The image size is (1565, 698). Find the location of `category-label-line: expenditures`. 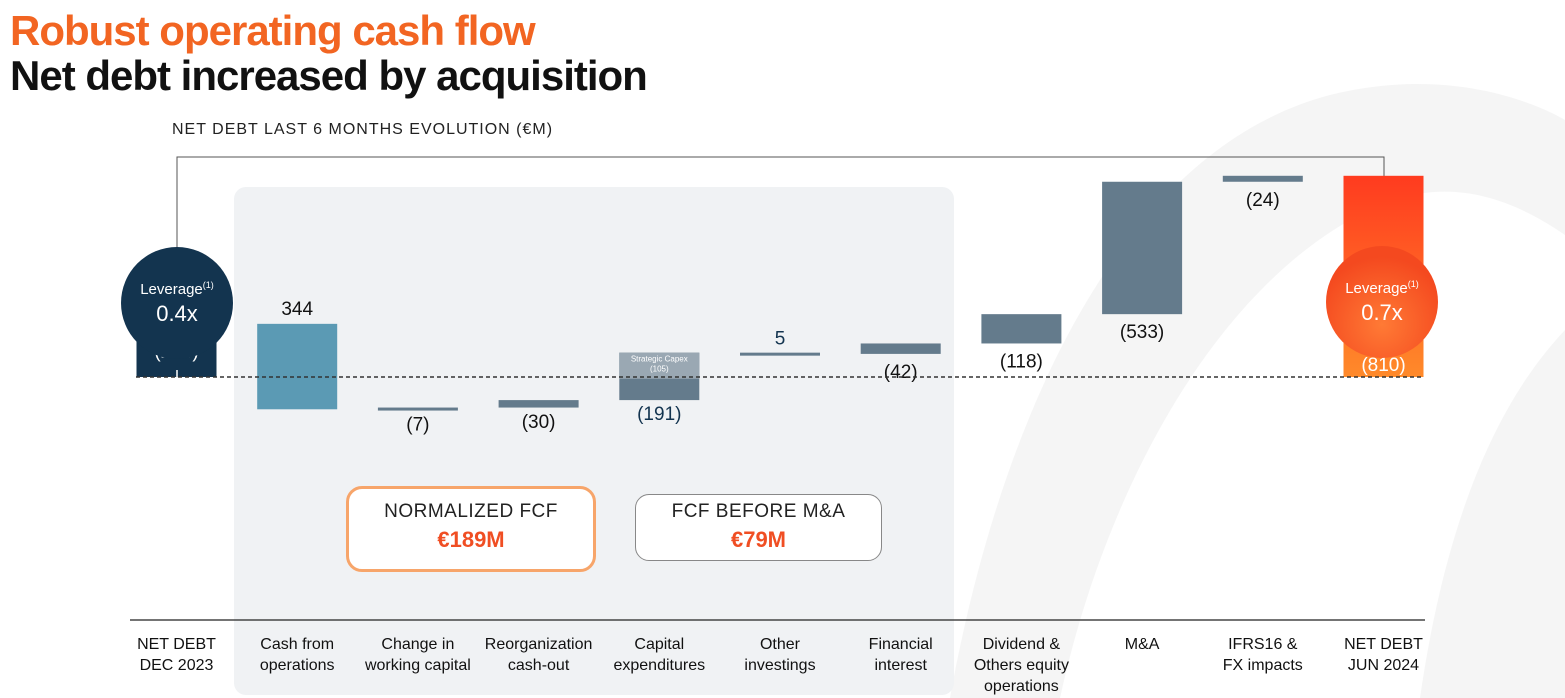

category-label-line: expenditures is located at coordinates (659, 665).